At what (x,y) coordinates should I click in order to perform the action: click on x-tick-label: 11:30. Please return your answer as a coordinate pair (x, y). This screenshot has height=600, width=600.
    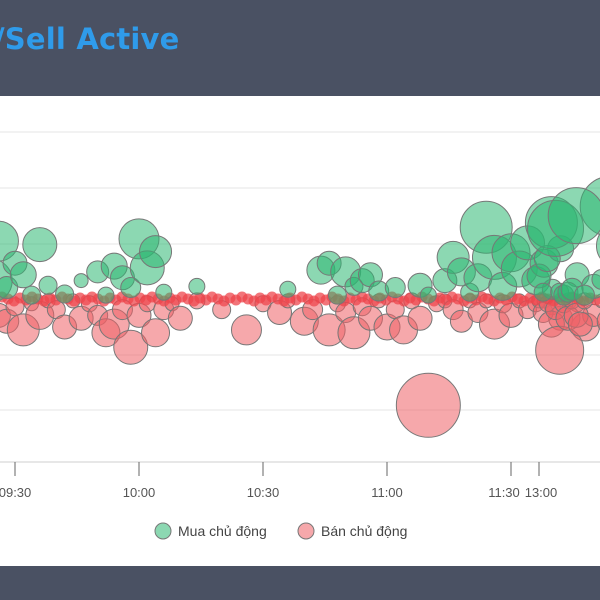
    Looking at the image, I should click on (504, 492).